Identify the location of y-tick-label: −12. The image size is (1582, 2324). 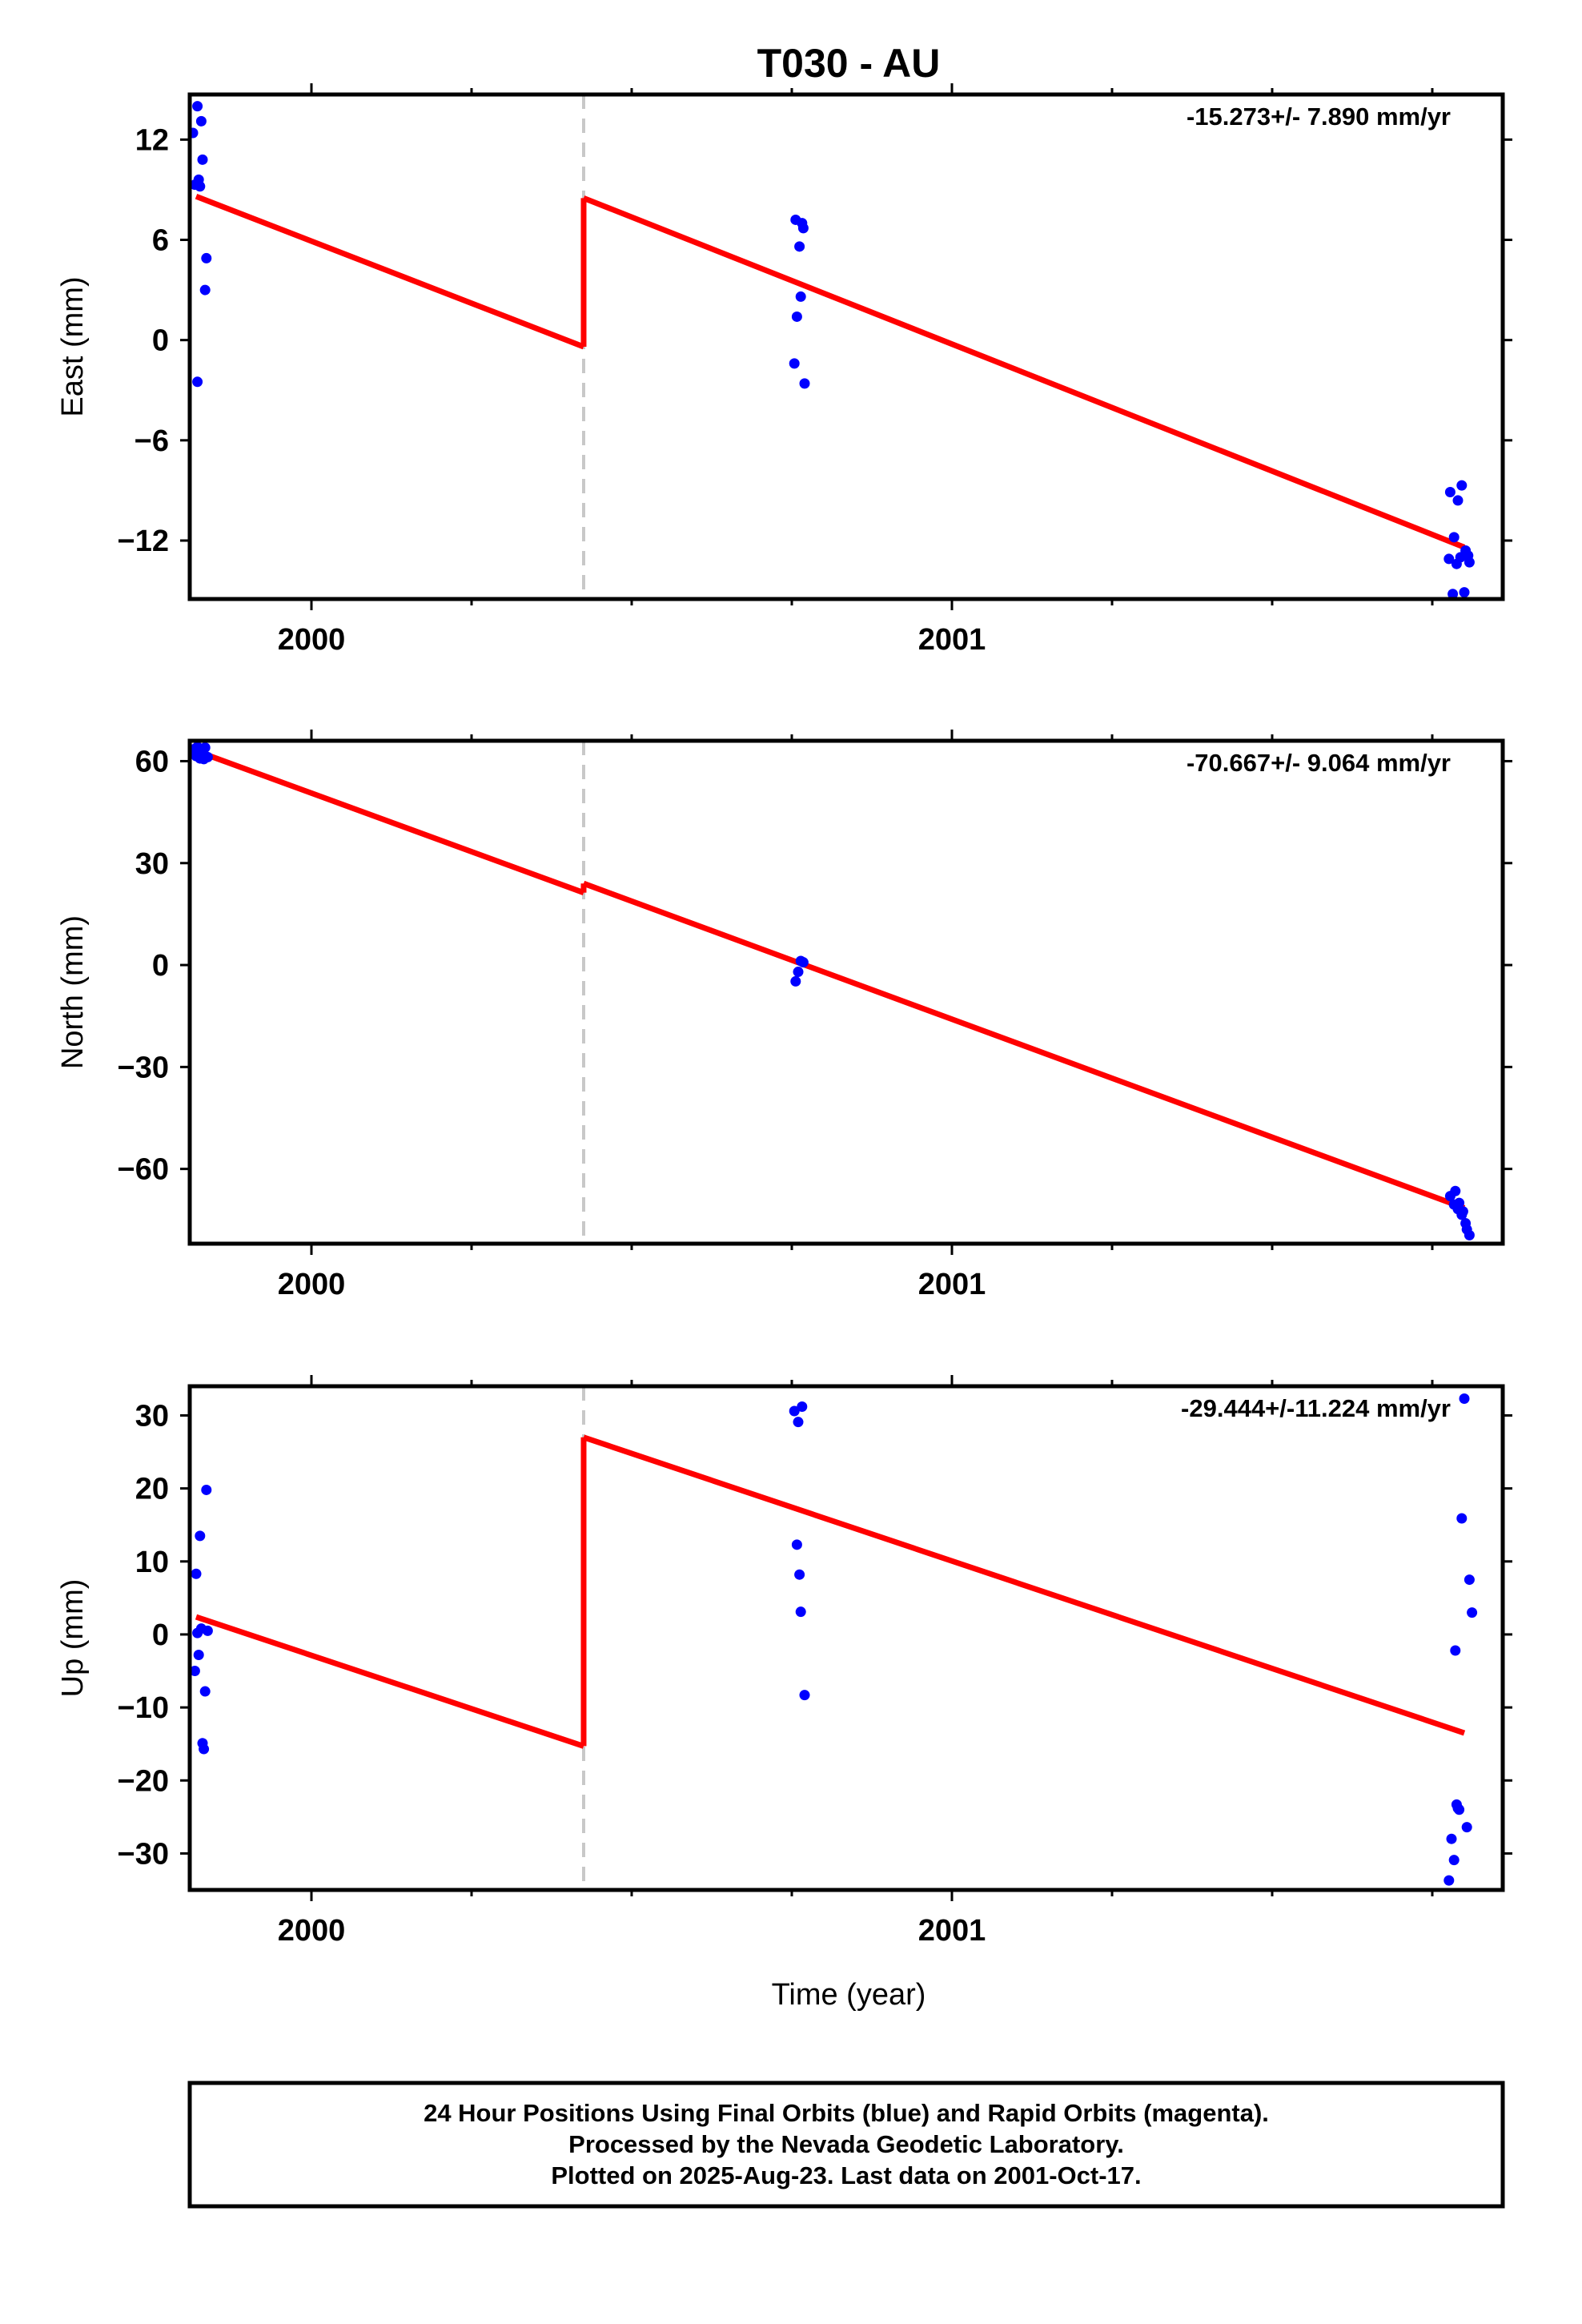
(144, 541).